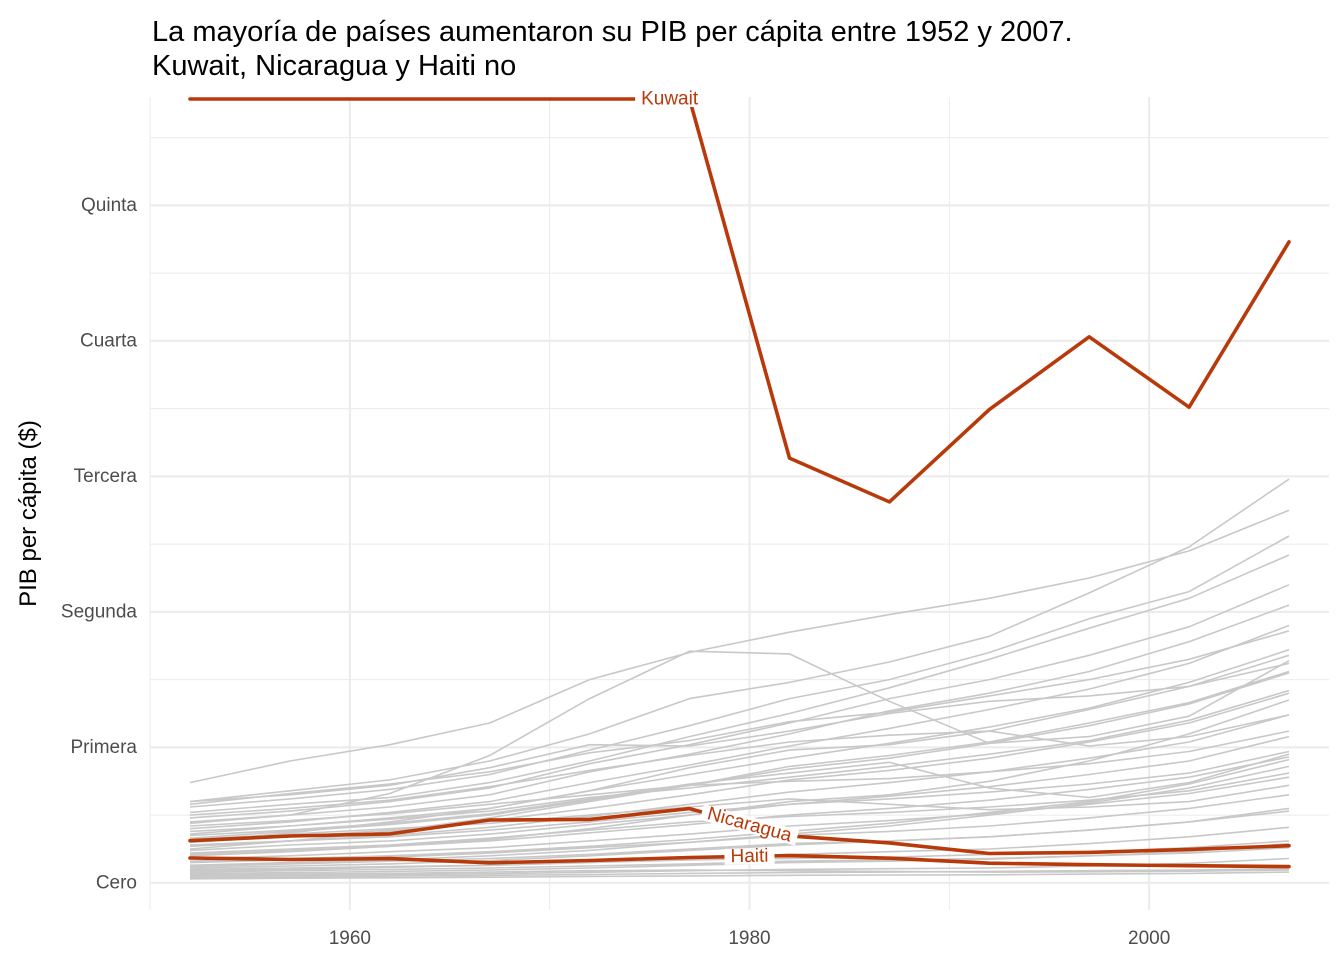 This screenshot has height=965, width=1344. Describe the element at coordinates (103, 747) in the screenshot. I see `y-tick-label: Primera` at that location.